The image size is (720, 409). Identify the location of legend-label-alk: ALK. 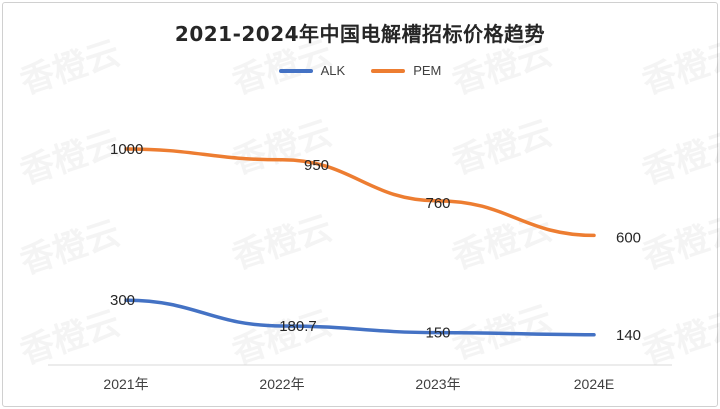
(333, 70).